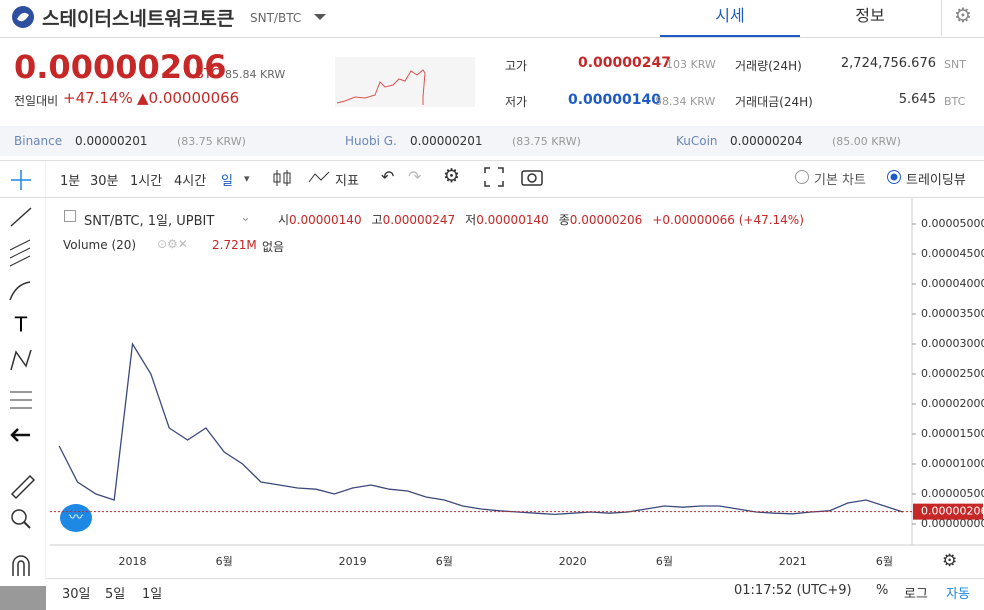 This screenshot has height=610, width=984. I want to click on stat-unit: BTC, so click(955, 101).